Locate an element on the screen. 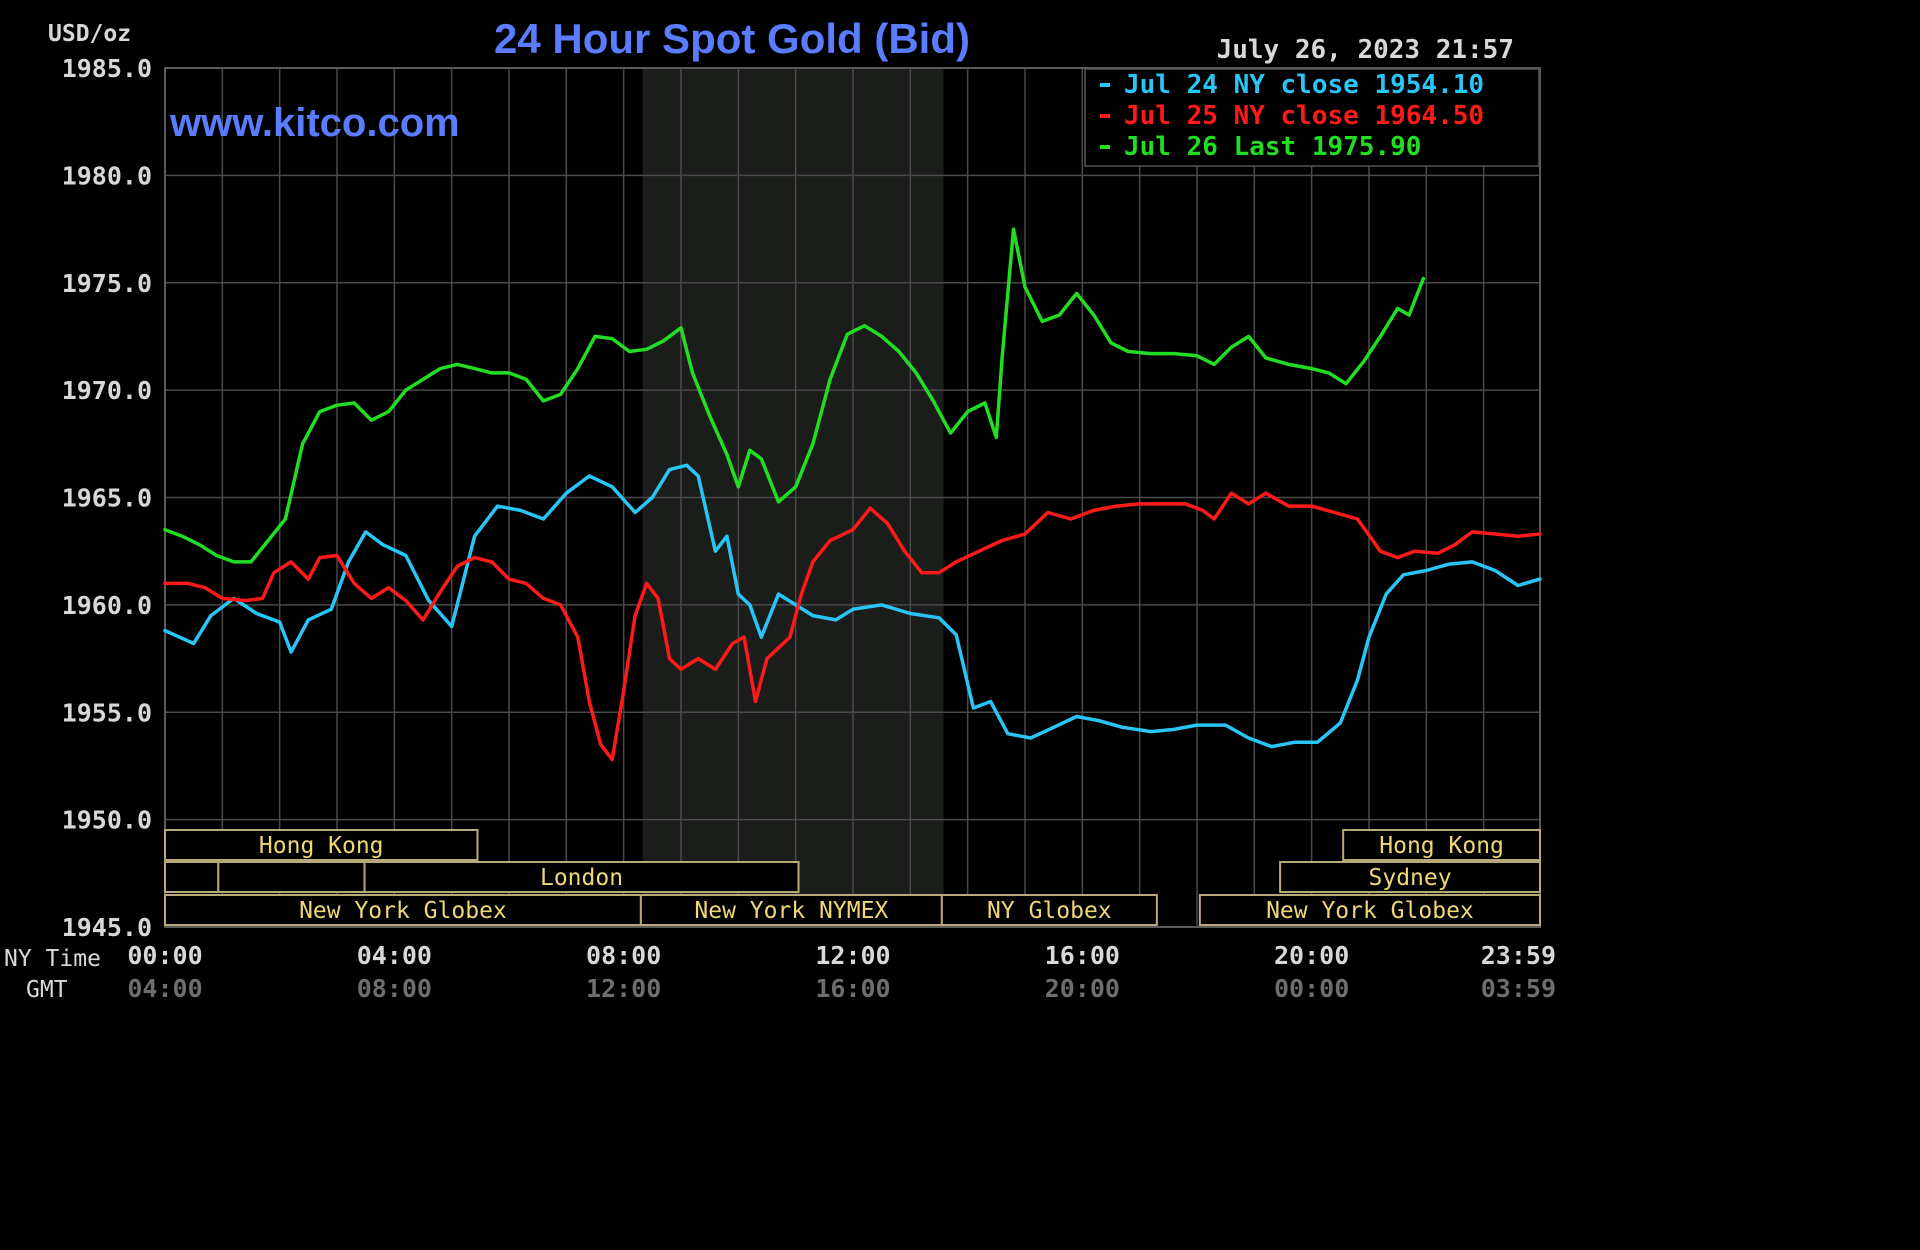 This screenshot has width=1920, height=1250. x-tick-label-ny: 16:00 is located at coordinates (1082, 955).